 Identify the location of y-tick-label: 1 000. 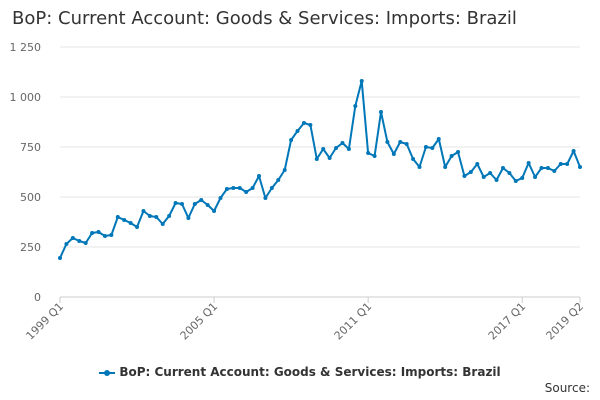
(26, 97).